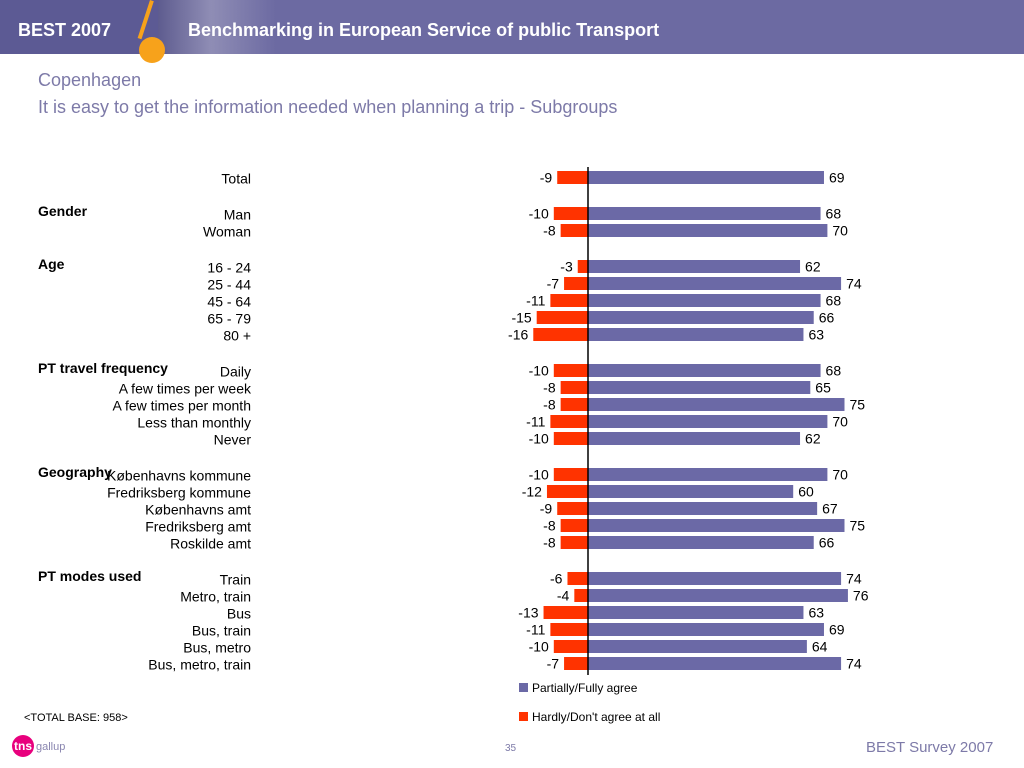 The image size is (1024, 768). What do you see at coordinates (235, 372) in the screenshot?
I see `row-label: Daily` at bounding box center [235, 372].